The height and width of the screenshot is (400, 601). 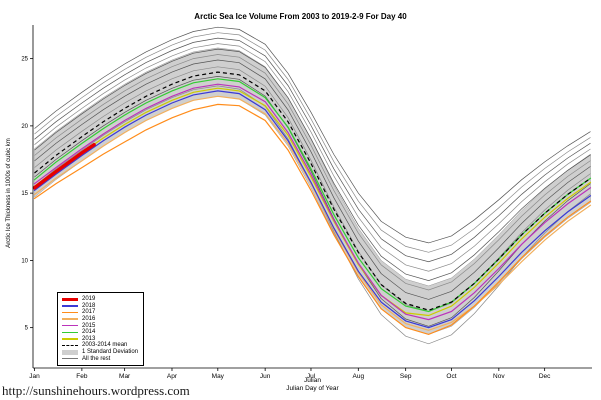 I want to click on x-tick-label: Jul, so click(x=311, y=376).